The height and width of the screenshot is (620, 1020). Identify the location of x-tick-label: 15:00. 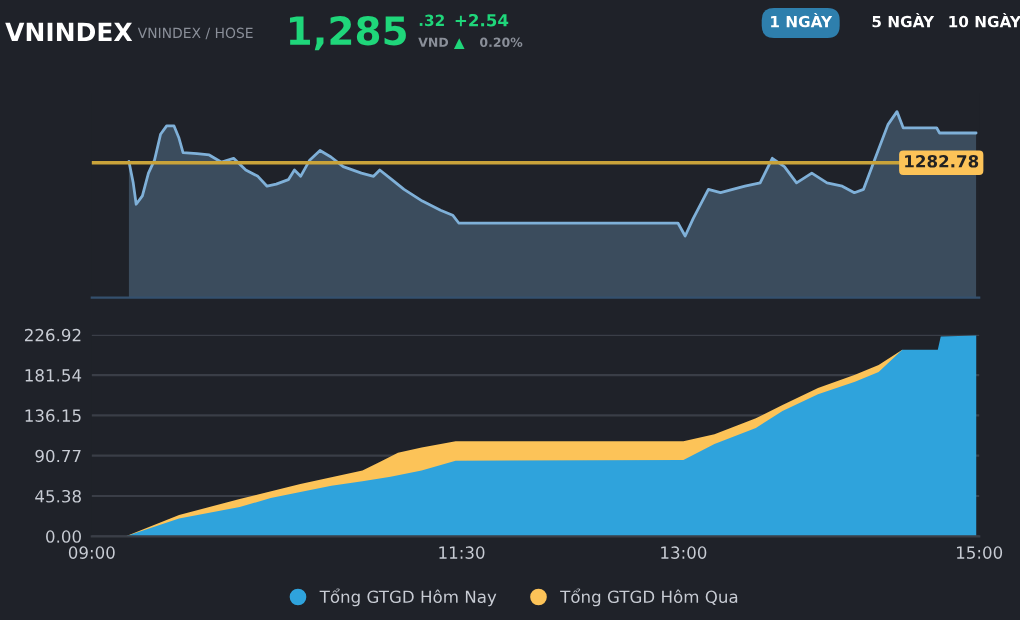
(980, 552).